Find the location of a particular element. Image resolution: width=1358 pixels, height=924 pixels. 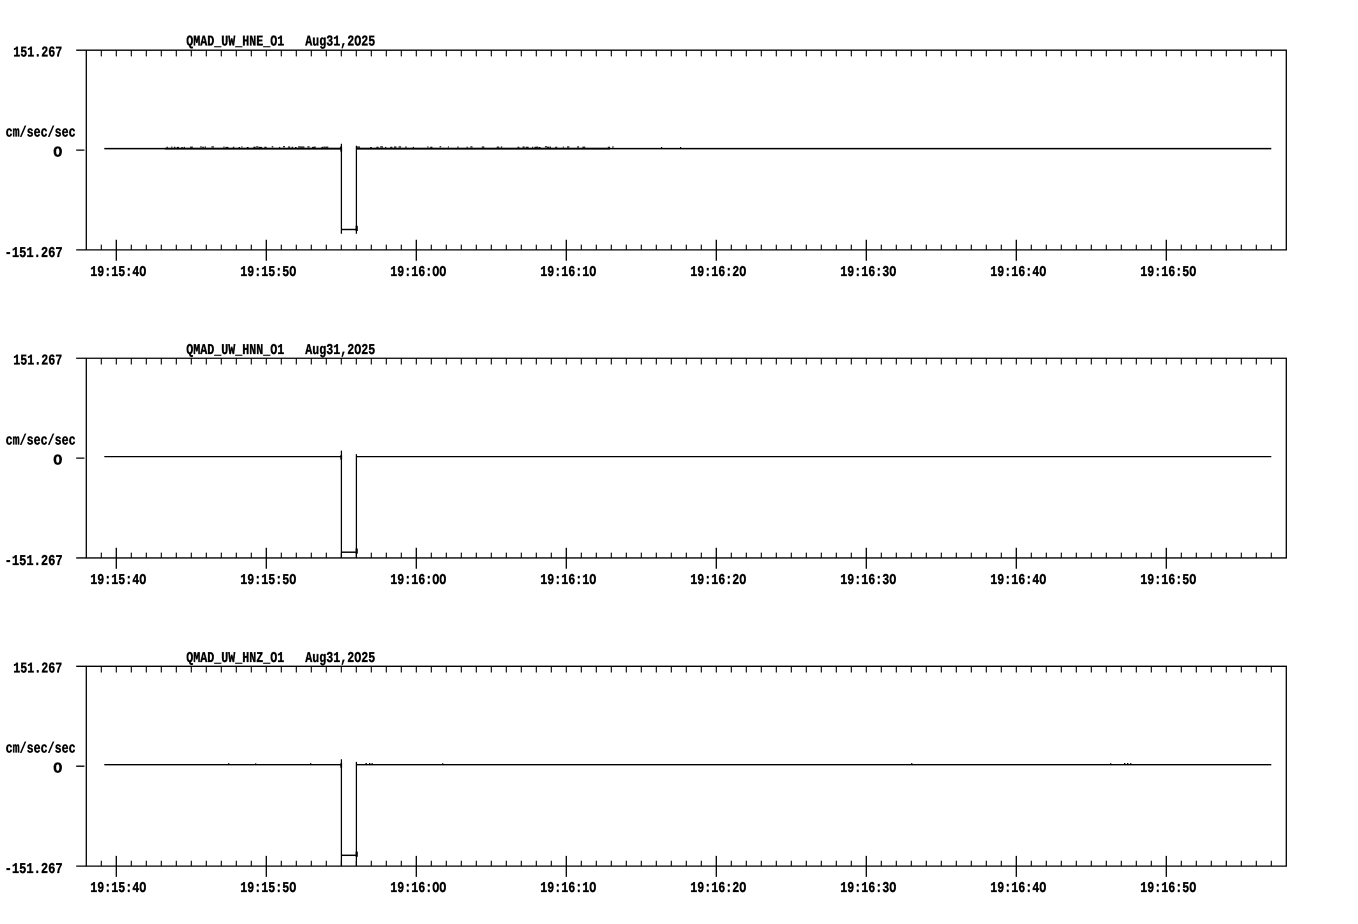

svg-text: QMAD_UW_HNN_O1 Aug31,2O25 is located at coordinates (280, 350).